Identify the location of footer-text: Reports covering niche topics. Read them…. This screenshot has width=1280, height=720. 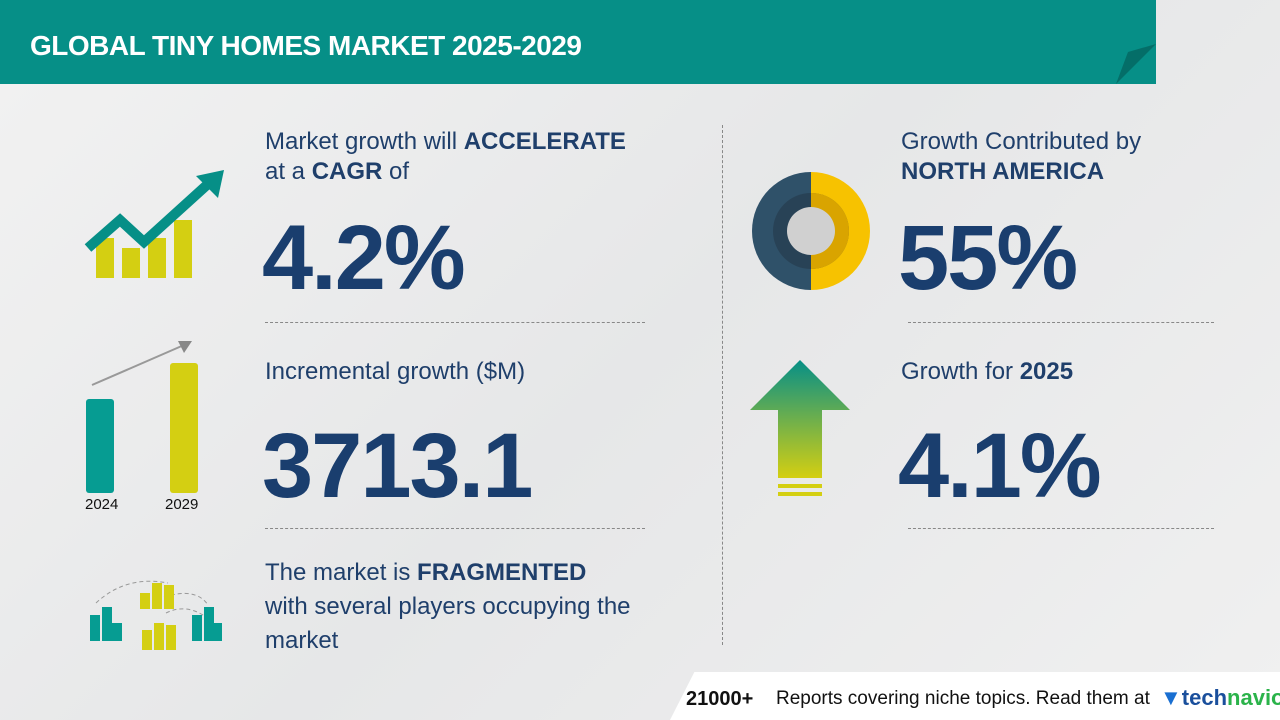
(963, 698).